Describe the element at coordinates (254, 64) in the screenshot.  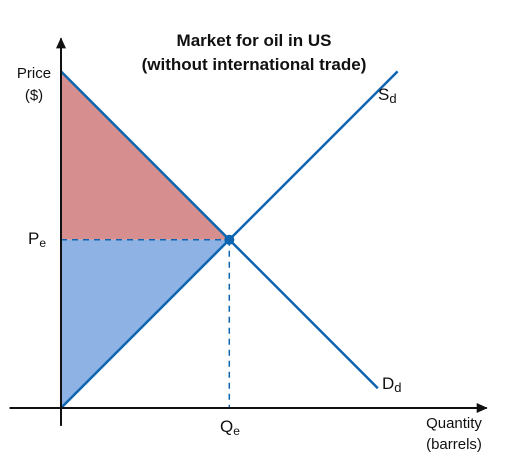
I see `chart-title-line-2: (without international trade)` at that location.